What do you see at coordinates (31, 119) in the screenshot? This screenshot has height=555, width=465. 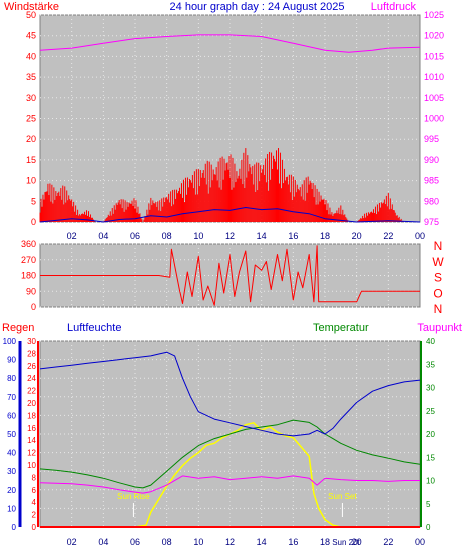 I see `wind-y-tick-label: 25` at bounding box center [31, 119].